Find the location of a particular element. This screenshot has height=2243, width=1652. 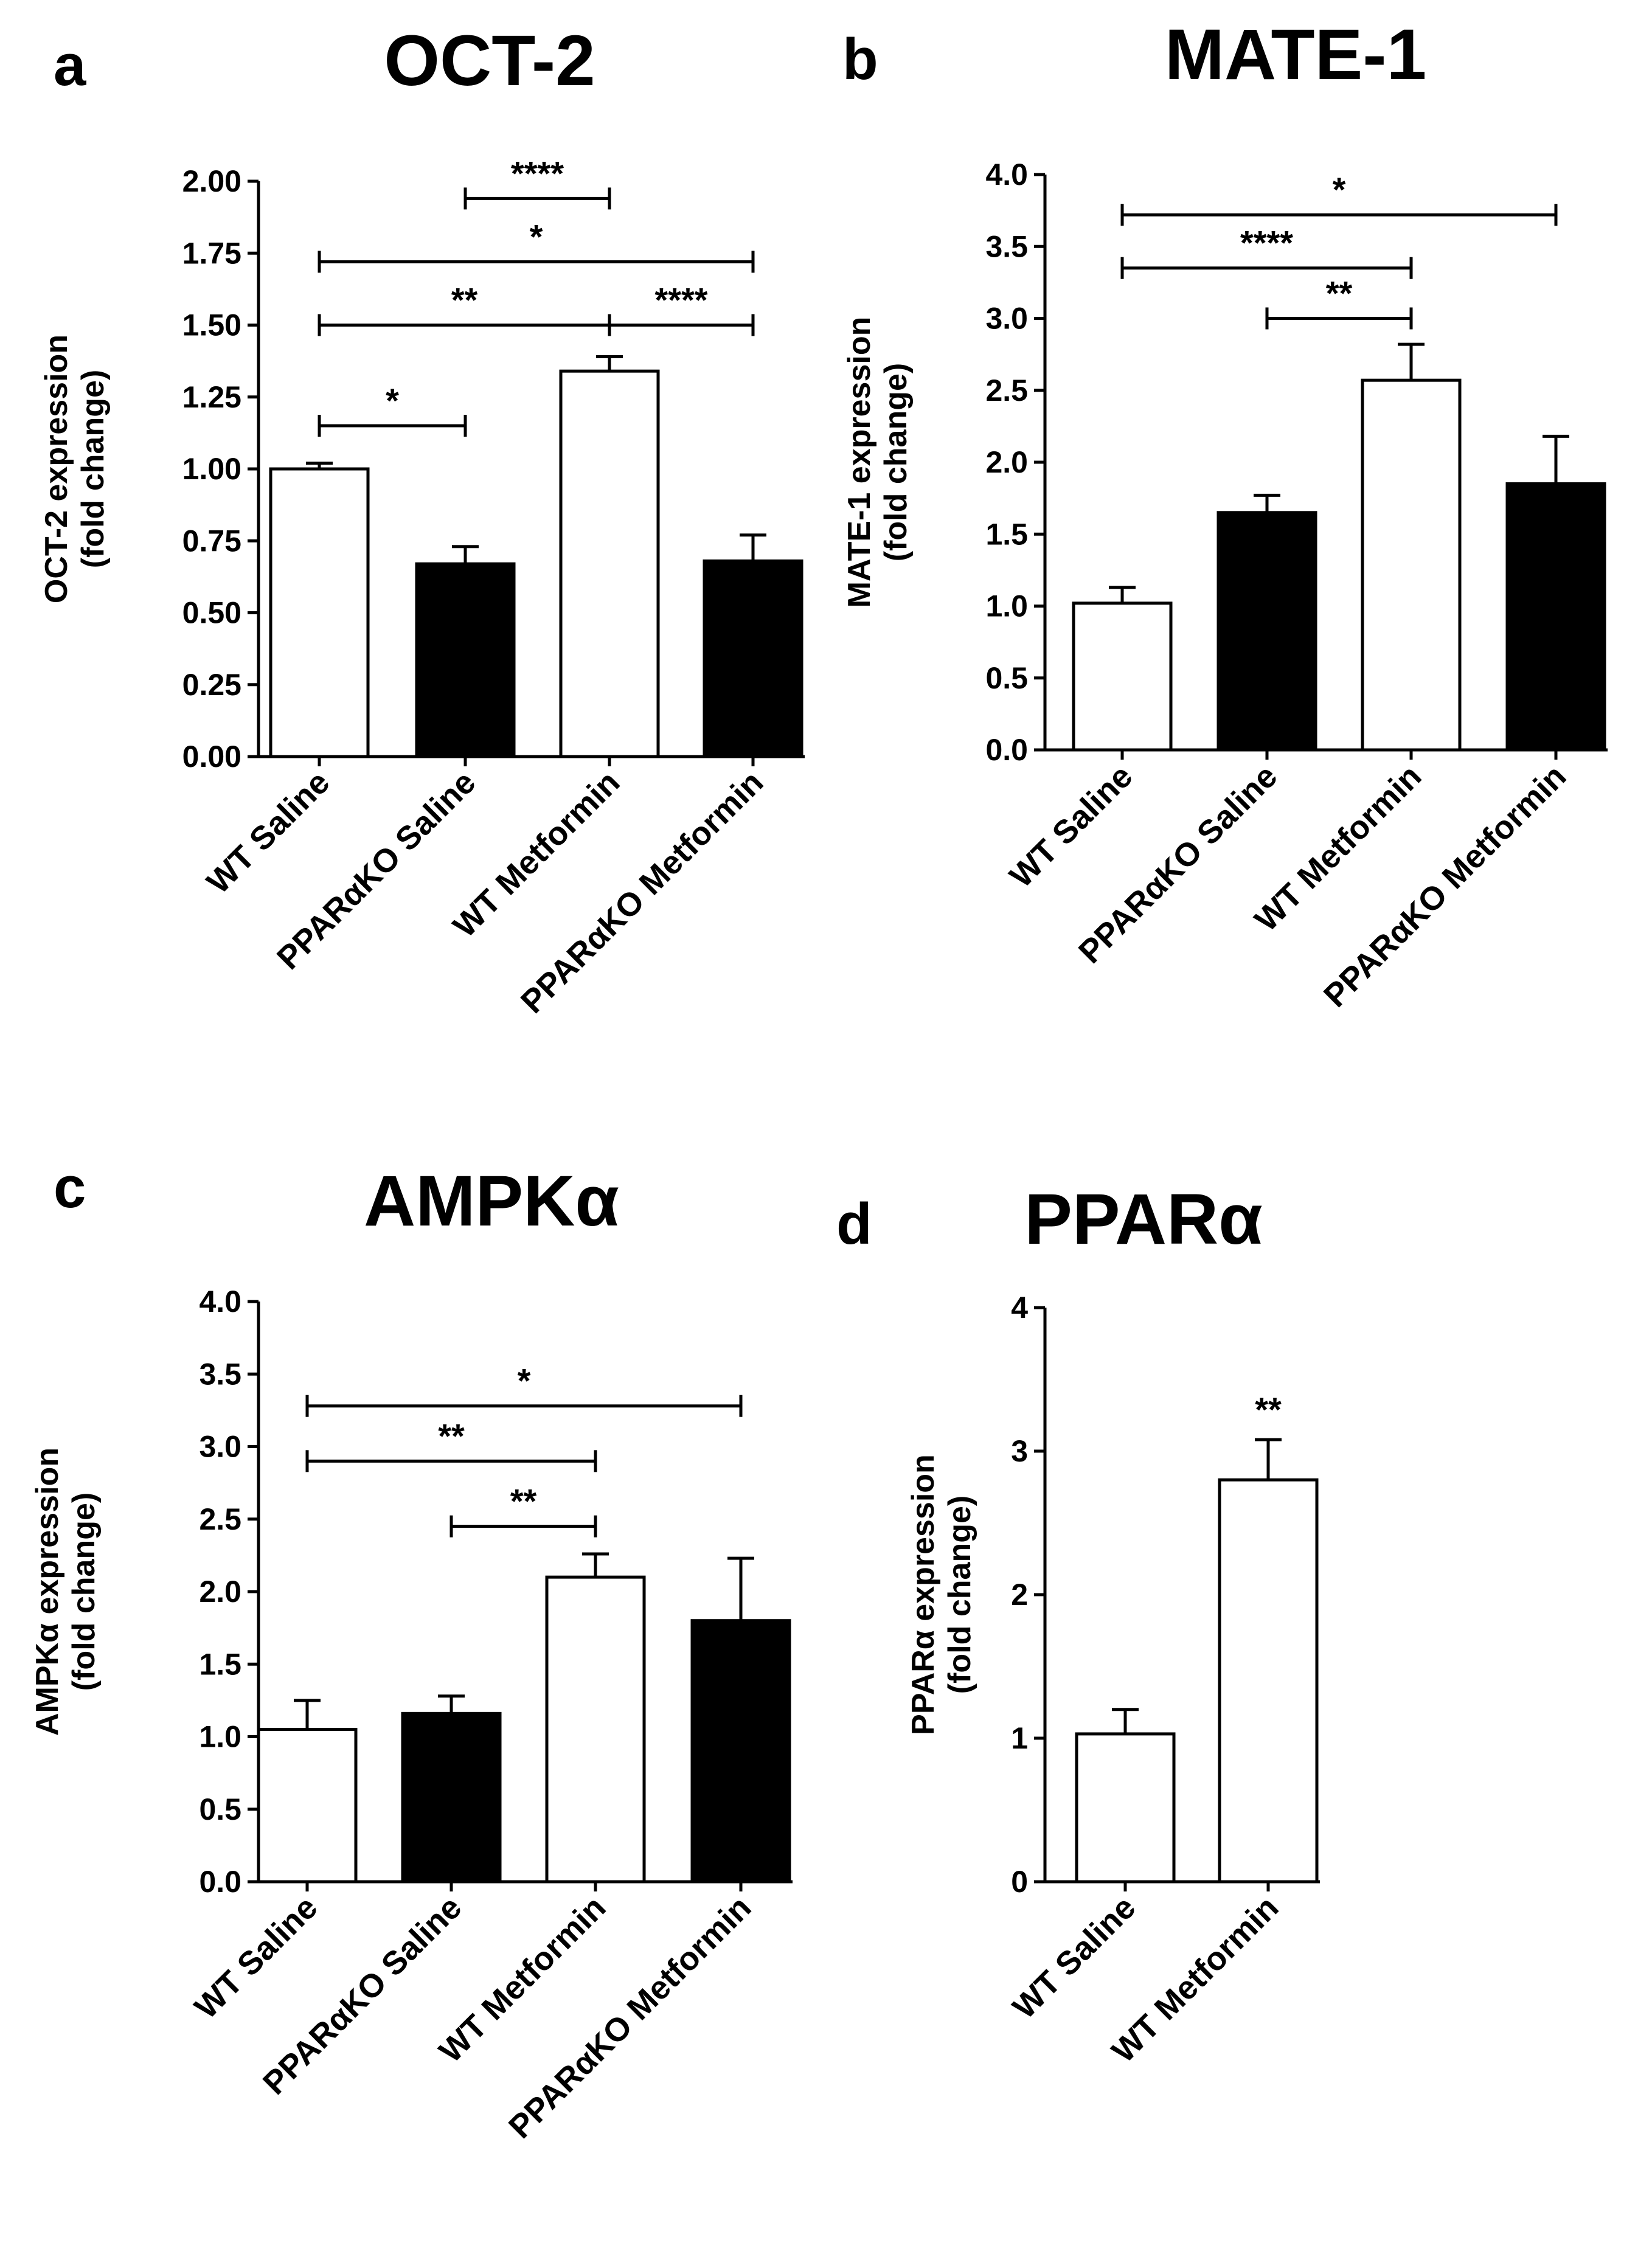

y-tick-label: 2 is located at coordinates (1019, 1595).